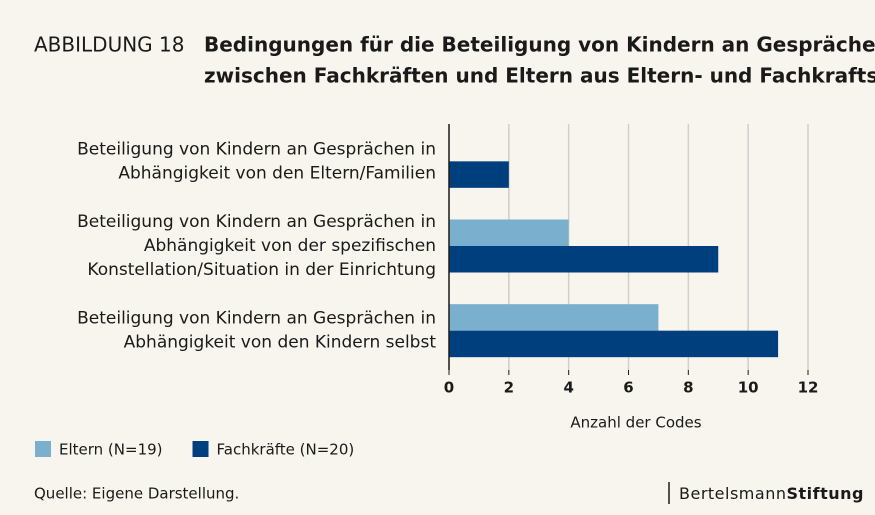 The width and height of the screenshot is (875, 515). What do you see at coordinates (568, 388) in the screenshot?
I see `x-tick-label: 4` at bounding box center [568, 388].